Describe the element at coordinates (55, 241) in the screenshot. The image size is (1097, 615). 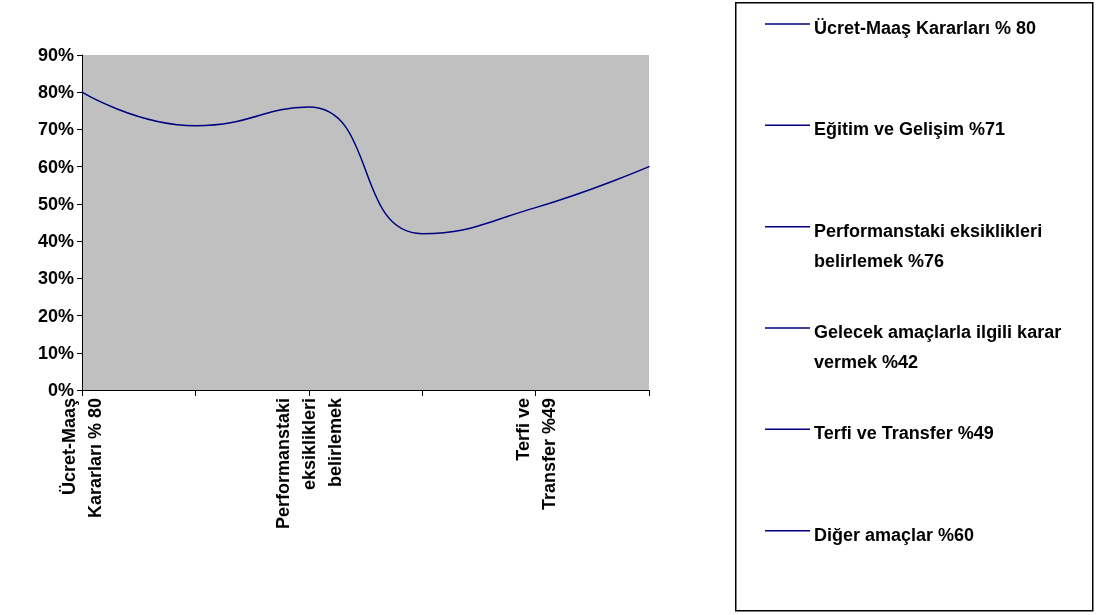
I see `y-tick-label: 40%` at that location.